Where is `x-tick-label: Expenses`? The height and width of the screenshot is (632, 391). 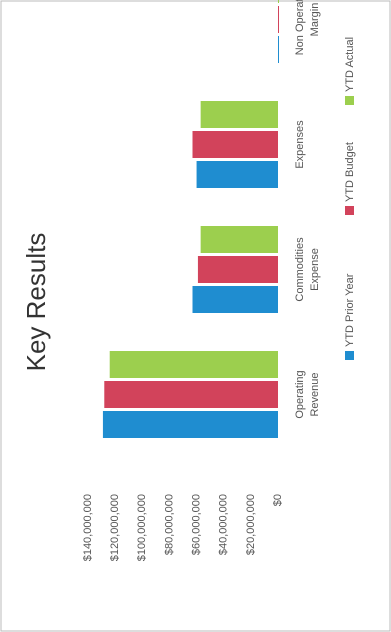
x-tick-label: Expenses is located at coordinates (300, 144).